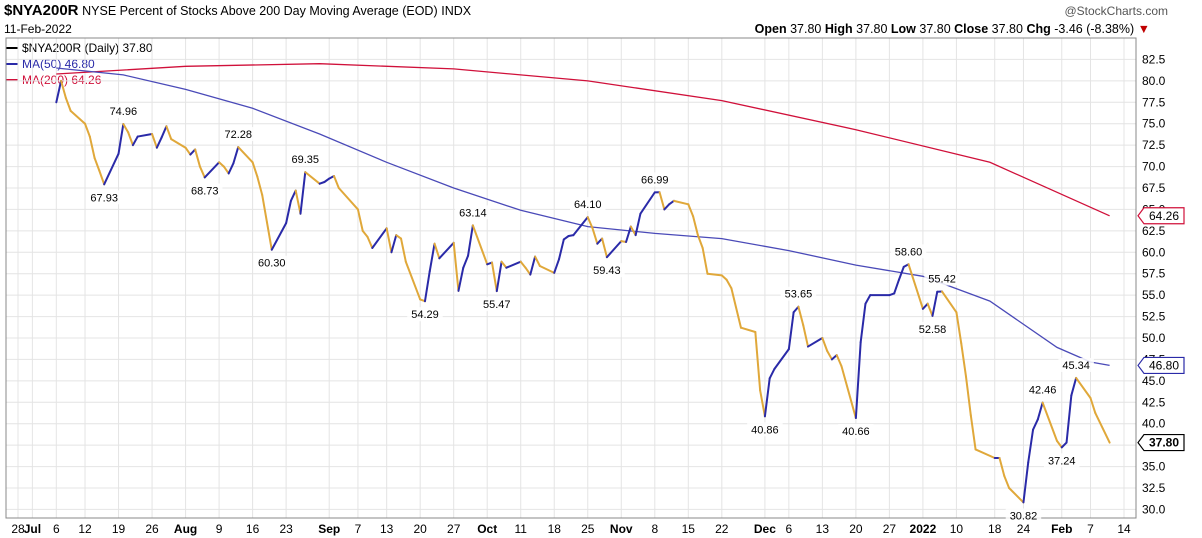 This screenshot has height=538, width=1202. Describe the element at coordinates (497, 305) in the screenshot. I see `data-label: 55.47` at that location.